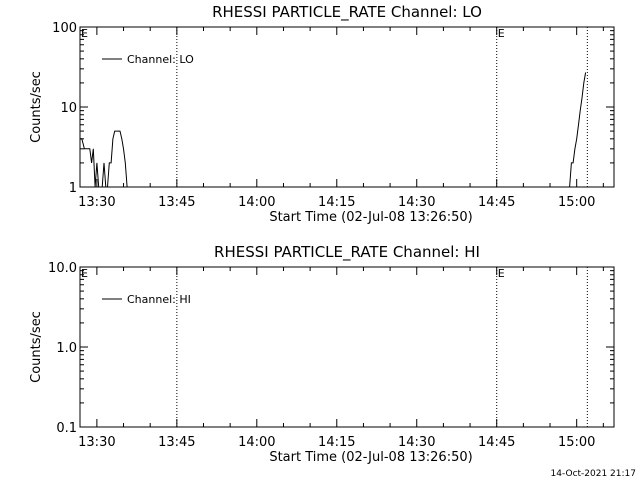 Image resolution: width=640 pixels, height=480 pixels. What do you see at coordinates (593, 474) in the screenshot?
I see `footer-timestamp: 14-Oct-2021 21:17` at bounding box center [593, 474].